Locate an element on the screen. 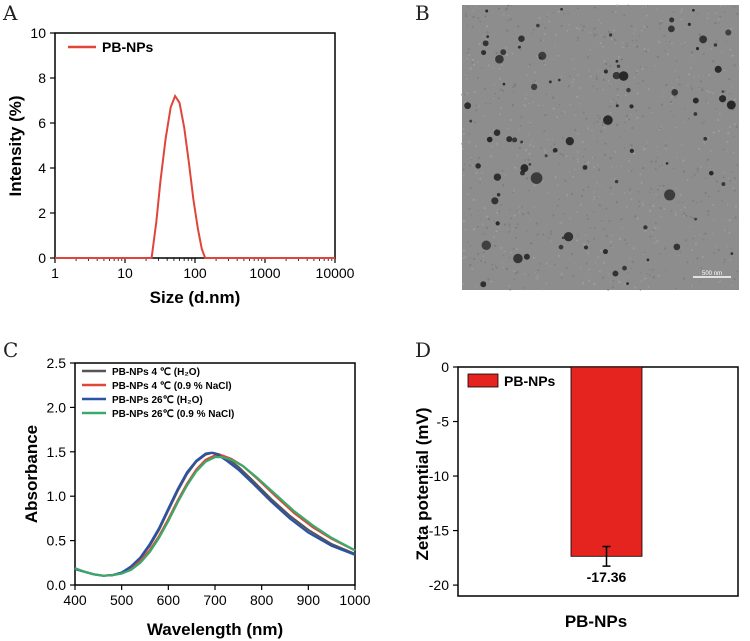  data-label-bar: -17.36 is located at coordinates (607, 577).